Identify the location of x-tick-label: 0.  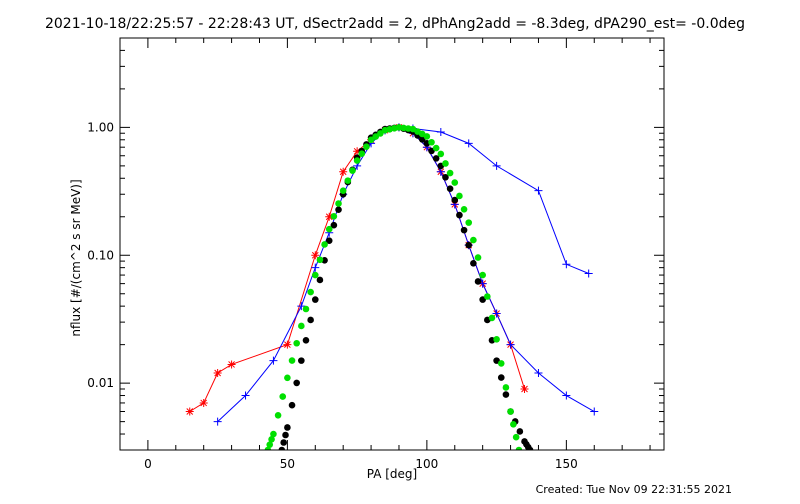
(148, 464).